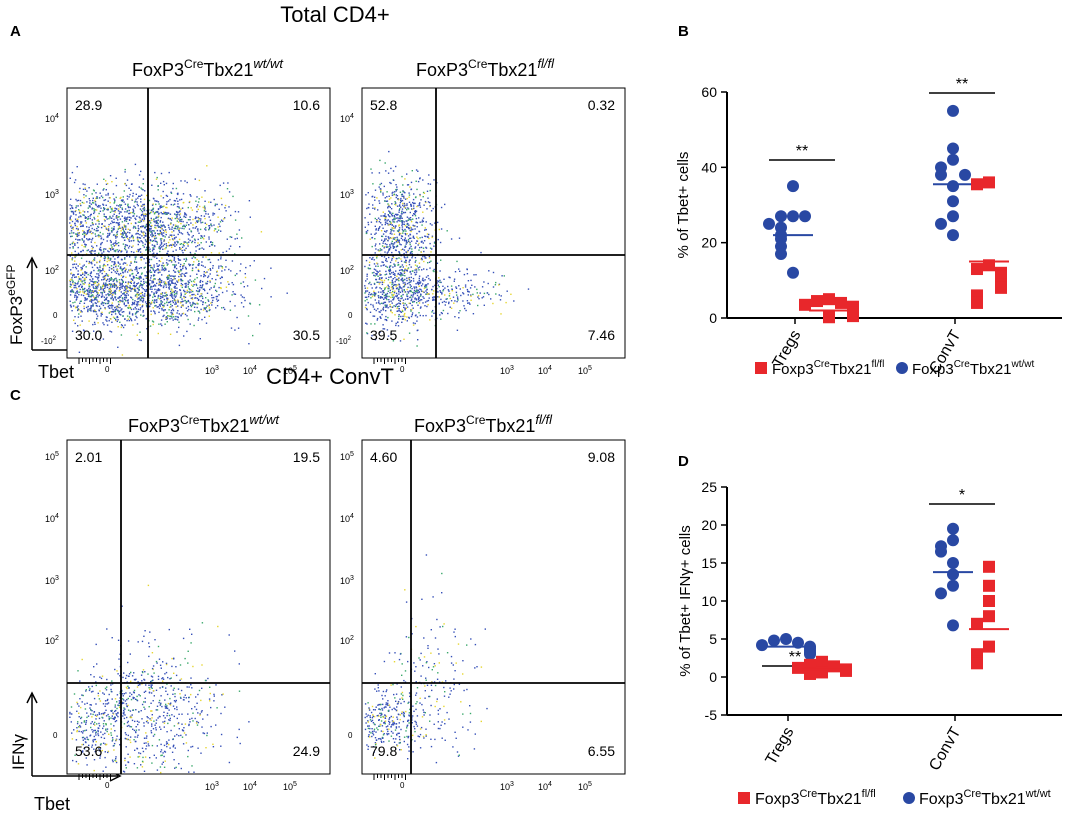 Image resolution: width=1084 pixels, height=821 pixels. What do you see at coordinates (330, 376) in the screenshot?
I see `panel-c-title: CD4+ ConvT` at bounding box center [330, 376].